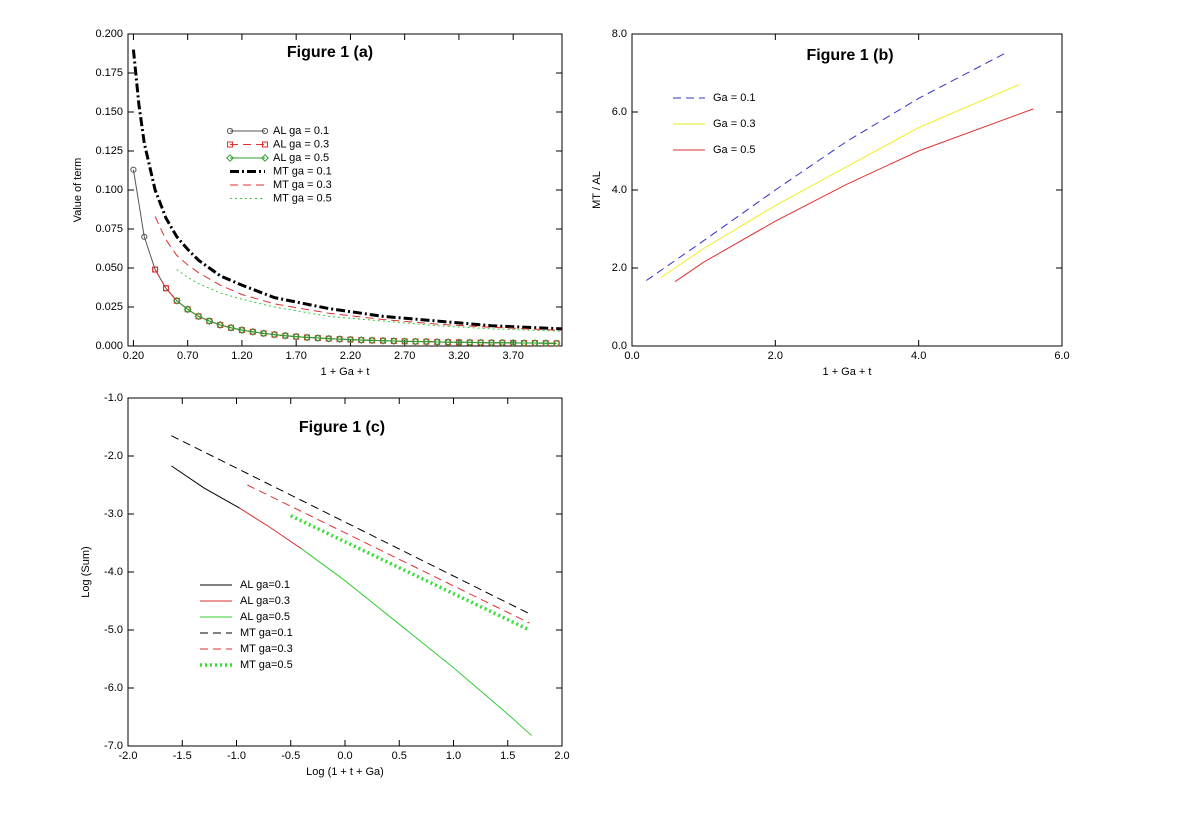 The image size is (1199, 817). Describe the element at coordinates (295, 356) in the screenshot. I see `x-tick-label: 1.70` at that location.